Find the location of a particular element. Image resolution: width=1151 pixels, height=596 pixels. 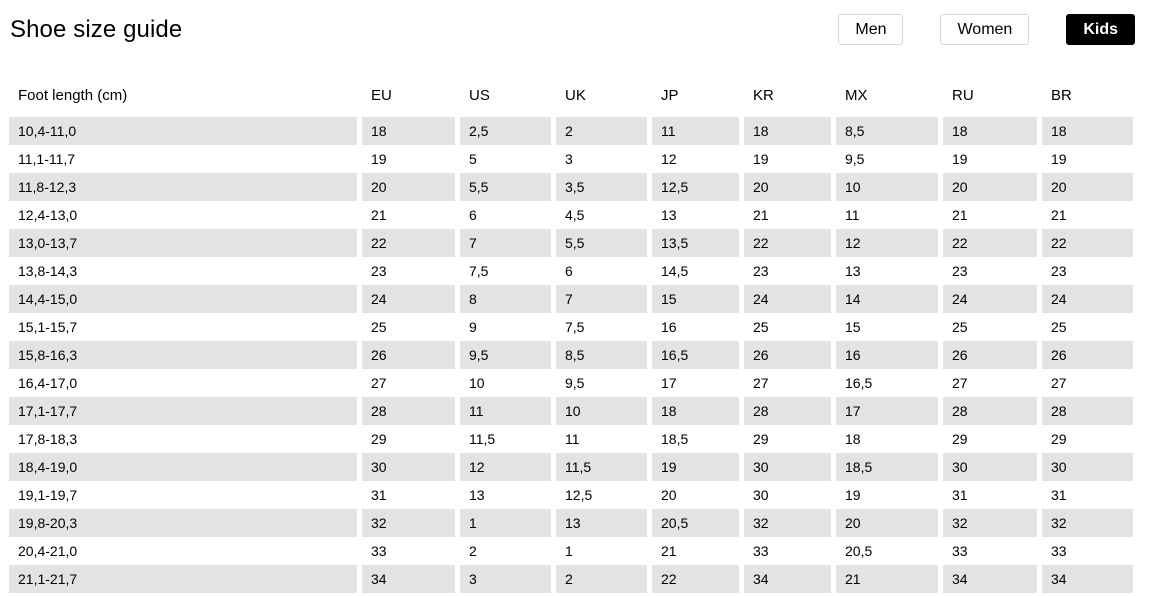

cell-jp: 14,5 is located at coordinates (675, 271).